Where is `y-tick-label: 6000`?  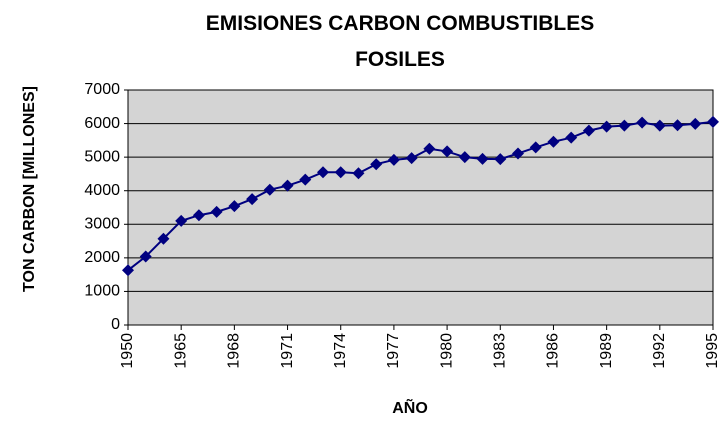 y-tick-label: 6000 is located at coordinates (102, 123).